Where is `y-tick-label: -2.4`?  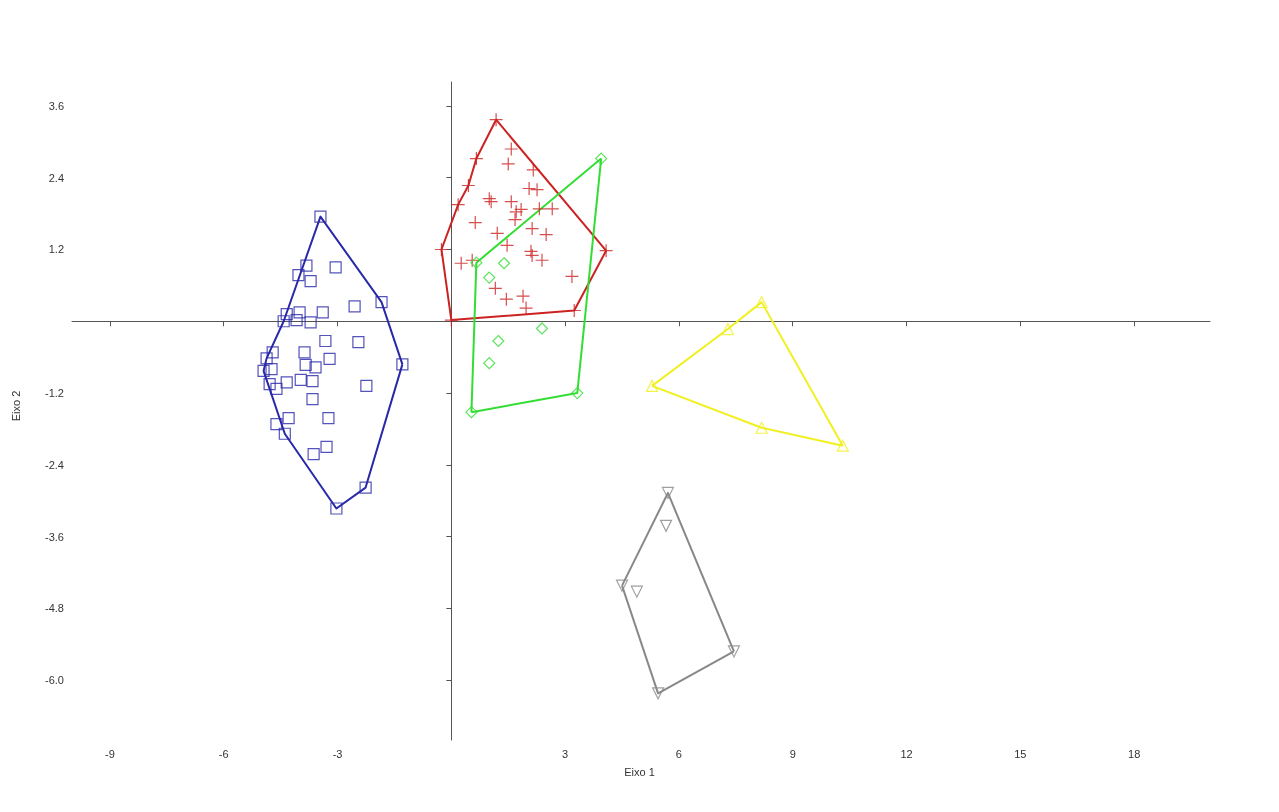
y-tick-label: -2.4 is located at coordinates (54, 464).